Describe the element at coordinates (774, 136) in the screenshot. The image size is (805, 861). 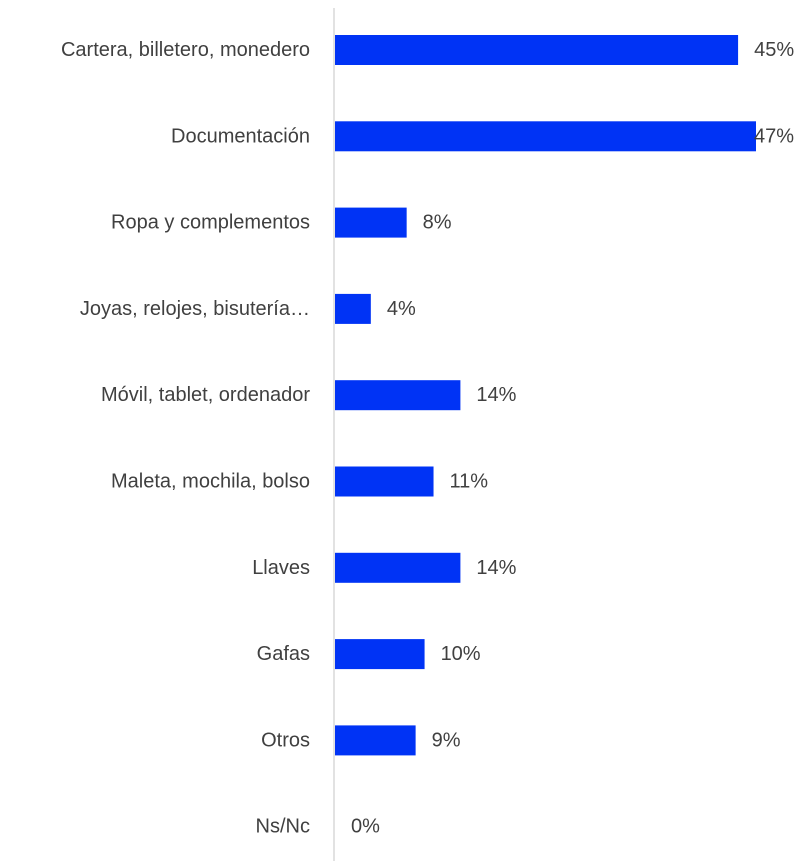
I see `value-label-1: 47%` at that location.